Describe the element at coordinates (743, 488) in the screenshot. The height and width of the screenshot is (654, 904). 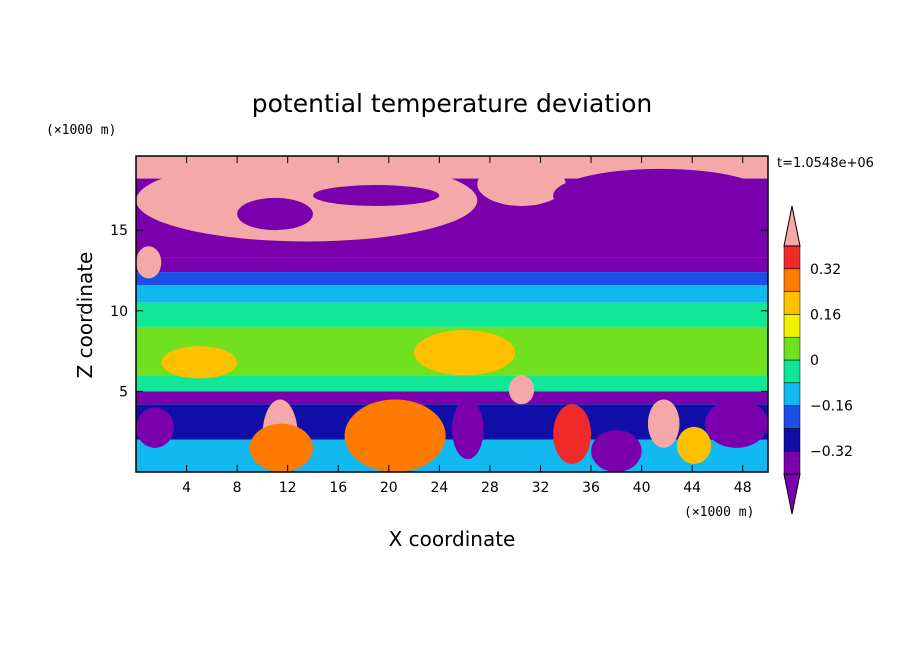
I see `x-tick-label-11: 48` at that location.